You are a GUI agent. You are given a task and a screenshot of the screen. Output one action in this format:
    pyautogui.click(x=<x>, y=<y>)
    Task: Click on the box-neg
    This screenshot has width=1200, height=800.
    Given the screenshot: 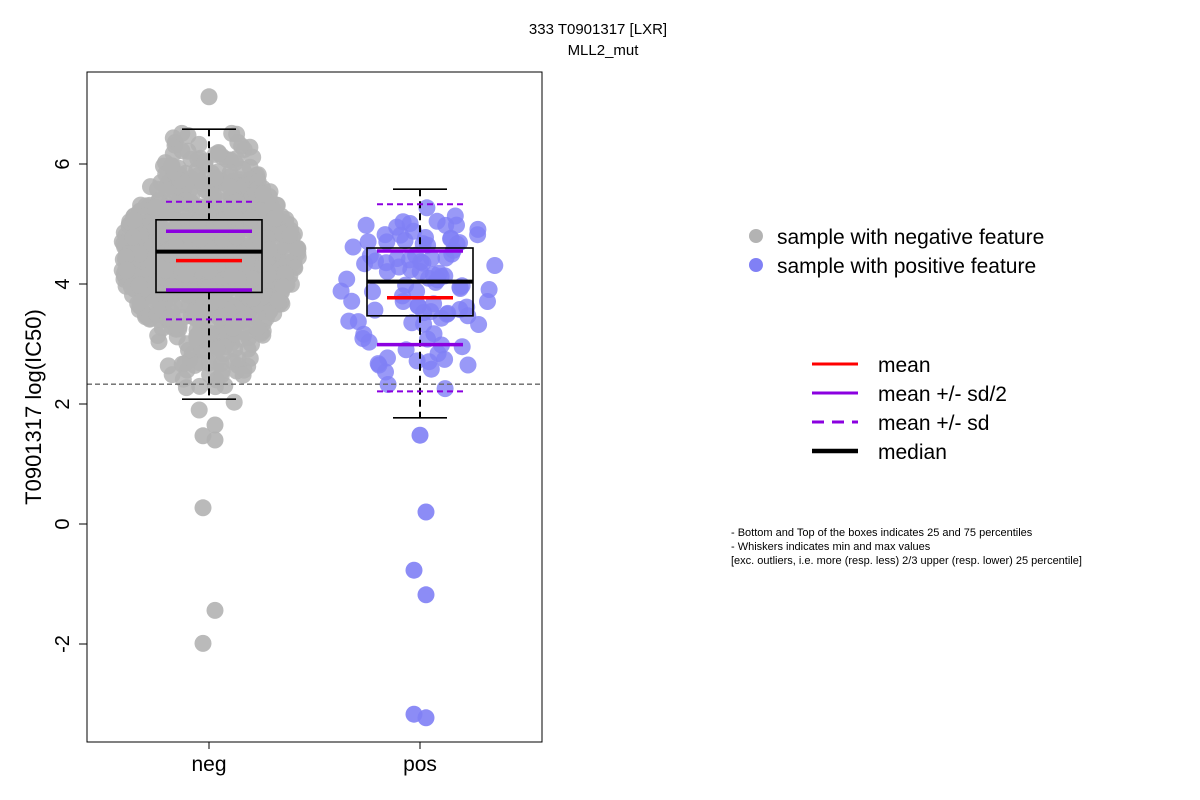 What is the action you would take?
    pyautogui.click(x=209, y=256)
    